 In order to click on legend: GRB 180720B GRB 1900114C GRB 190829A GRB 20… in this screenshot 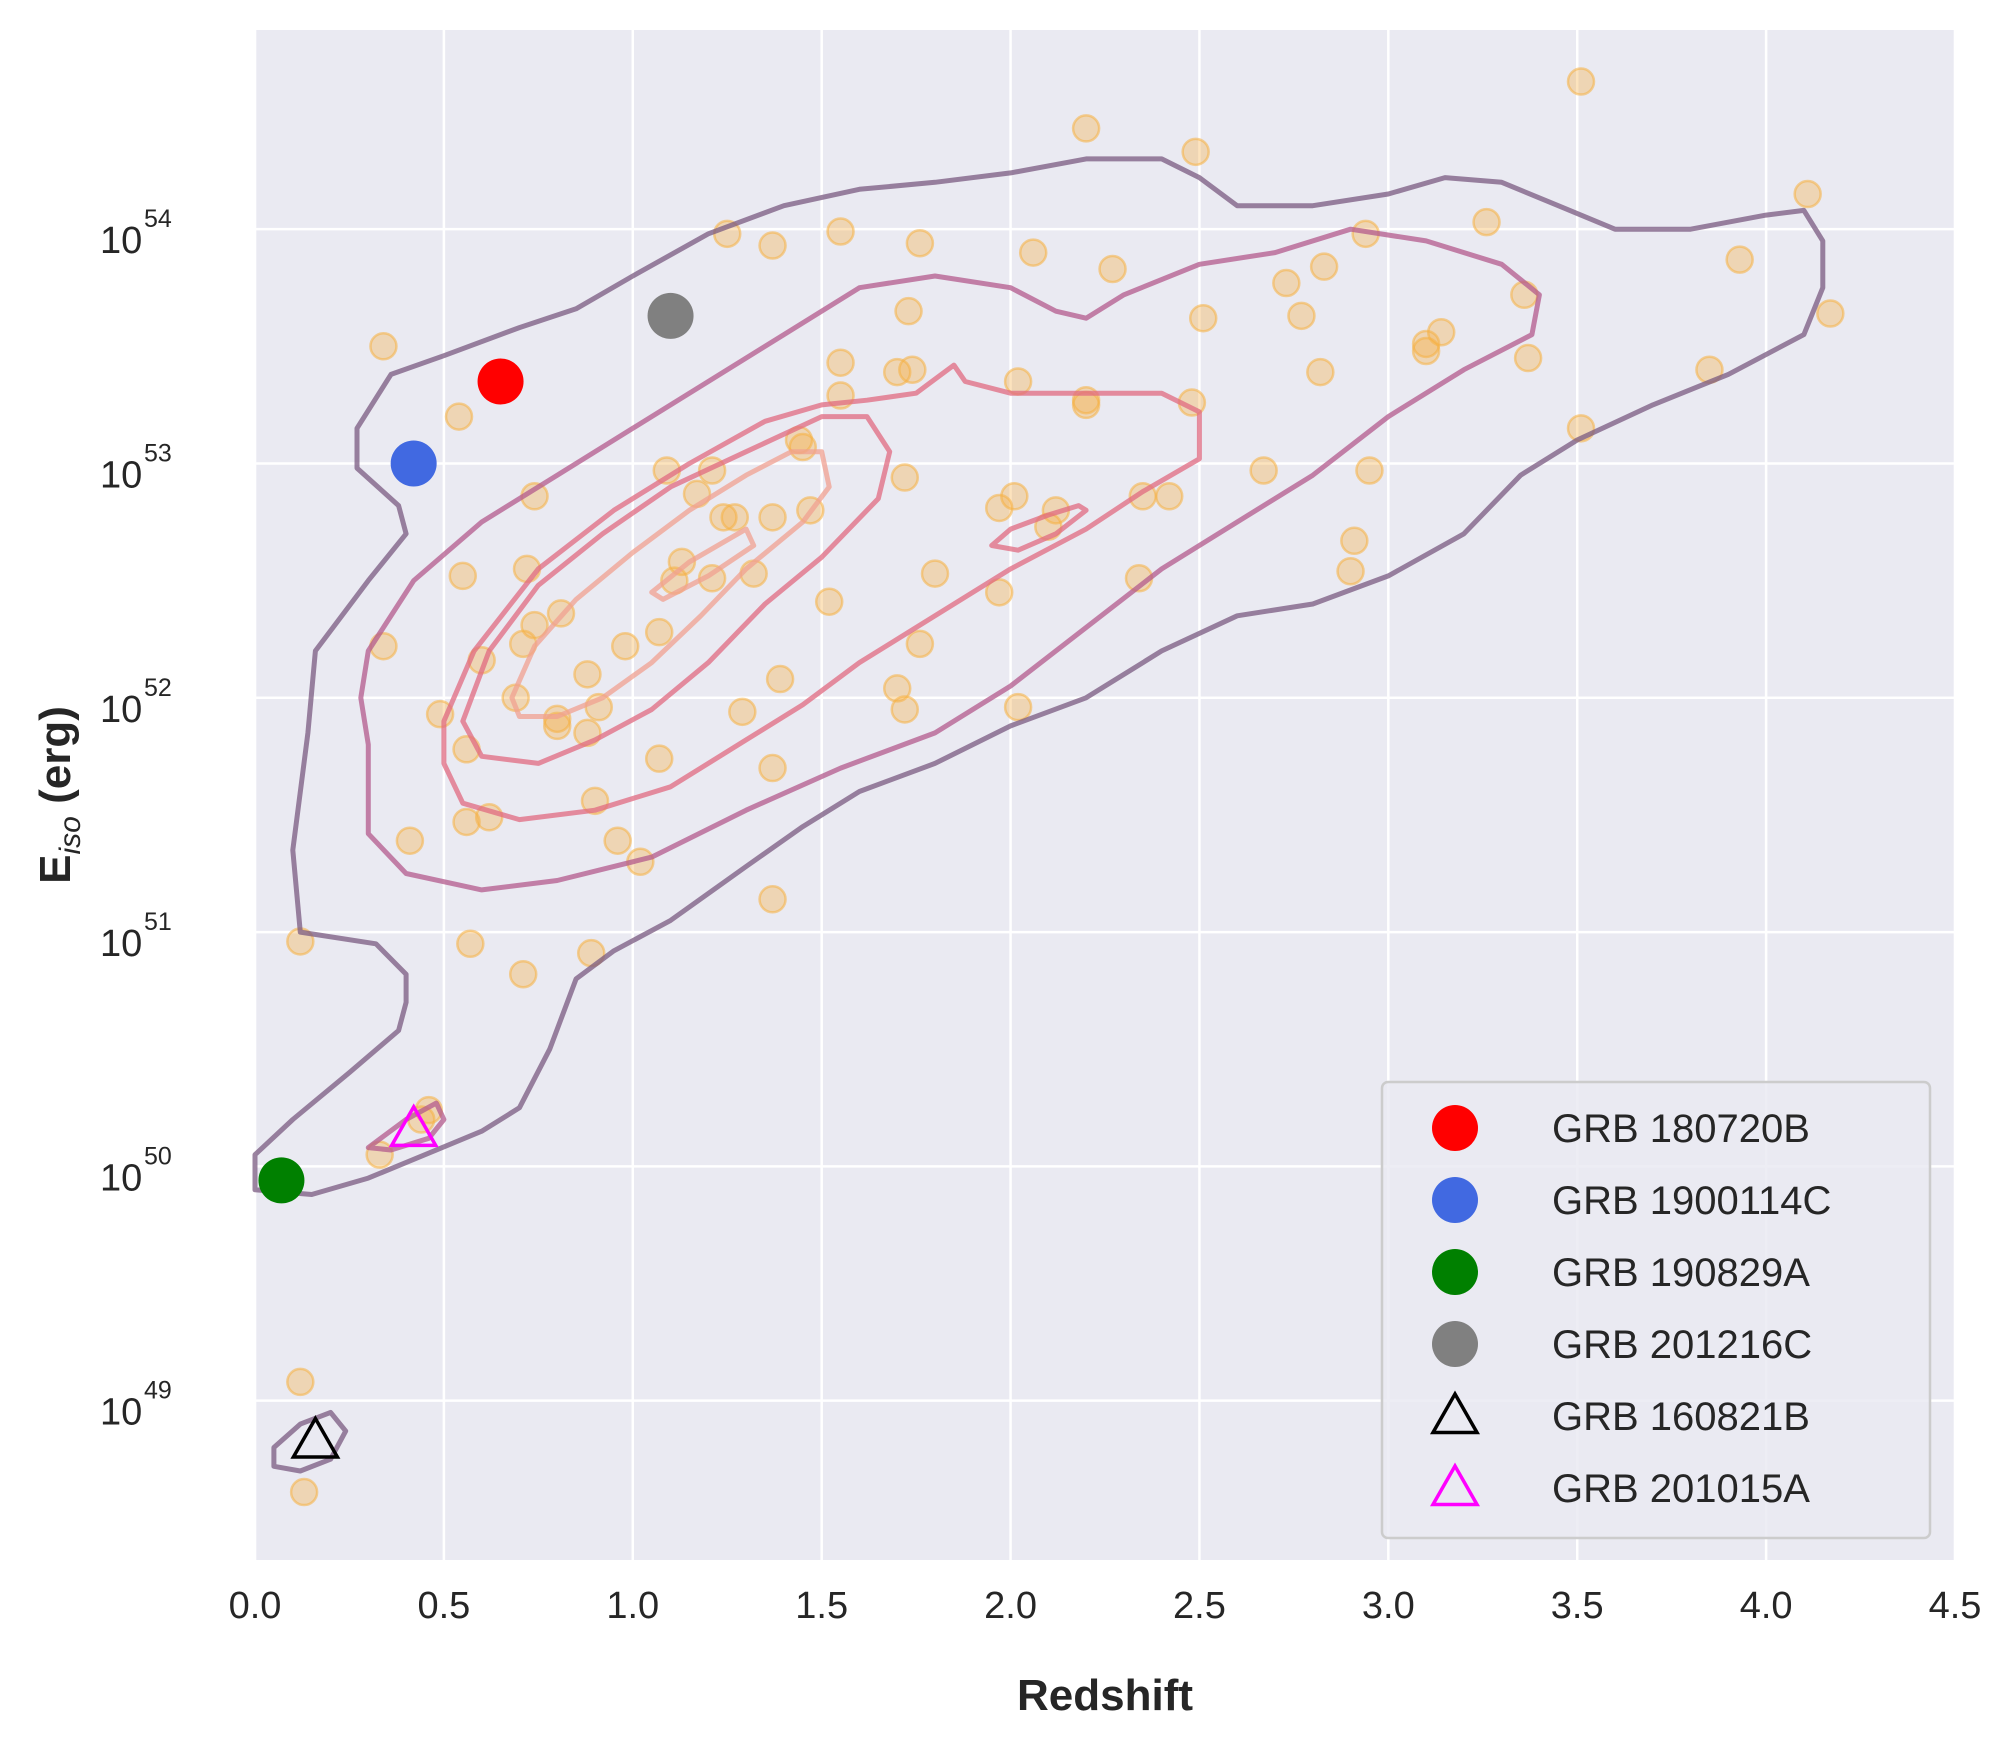, I will do `click(1656, 1310)`.